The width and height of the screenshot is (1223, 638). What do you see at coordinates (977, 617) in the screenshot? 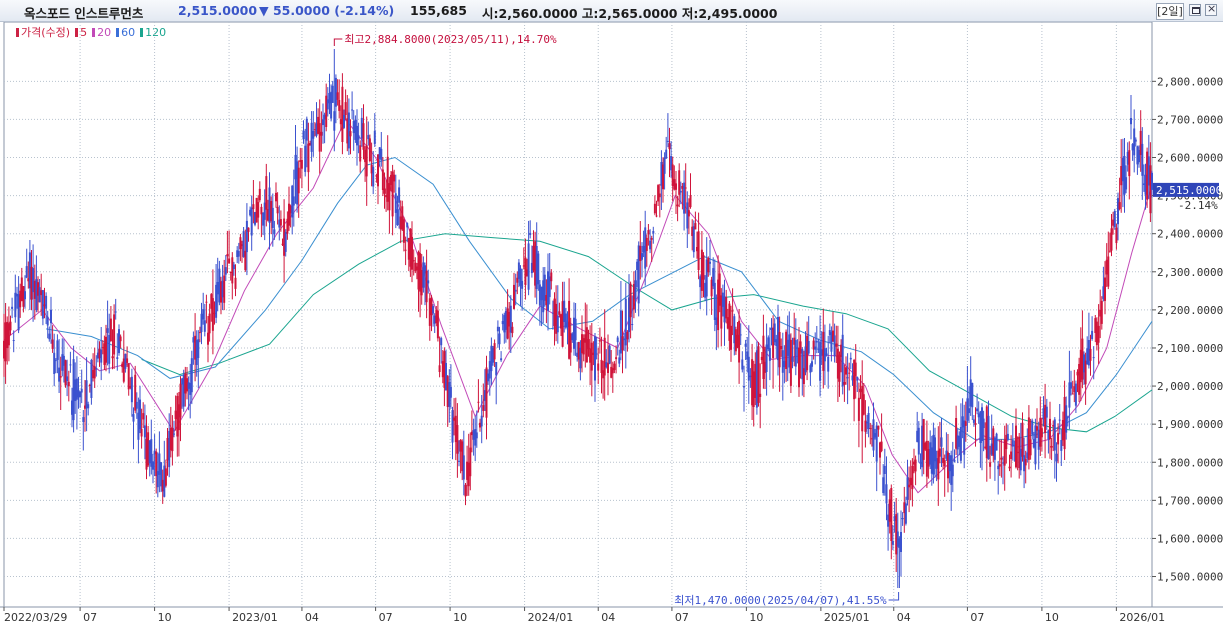
I see `x-tick-label: 07` at bounding box center [977, 617].